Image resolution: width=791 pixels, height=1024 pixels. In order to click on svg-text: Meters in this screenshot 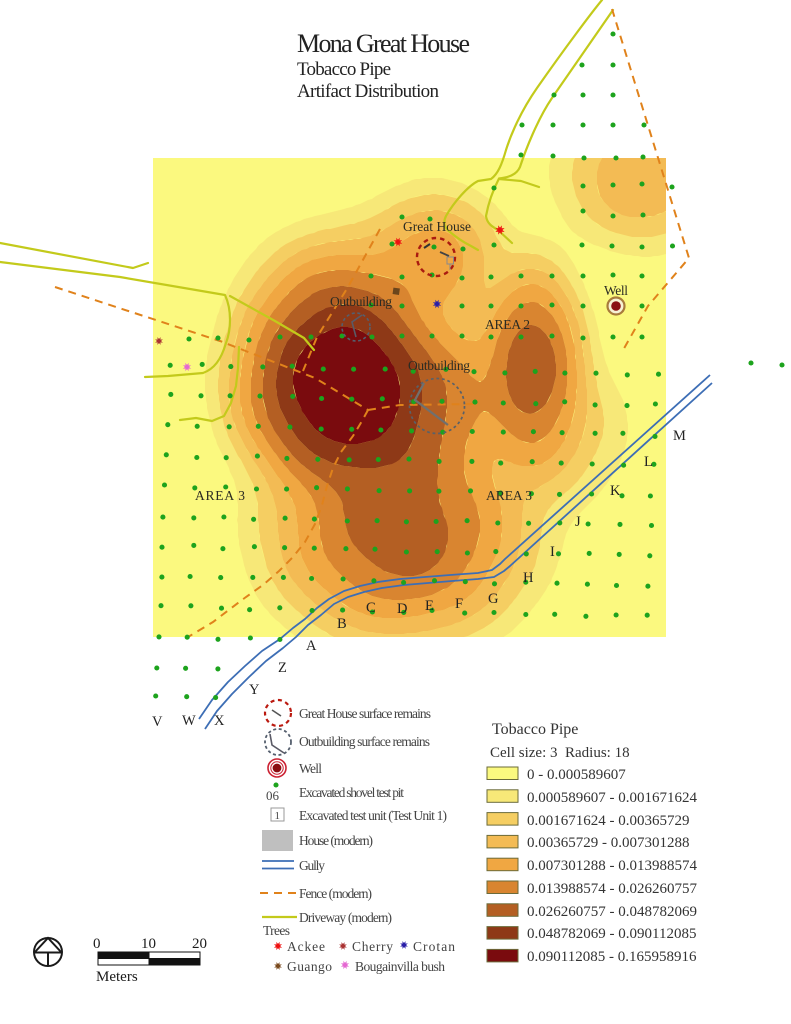, I will do `click(117, 977)`.